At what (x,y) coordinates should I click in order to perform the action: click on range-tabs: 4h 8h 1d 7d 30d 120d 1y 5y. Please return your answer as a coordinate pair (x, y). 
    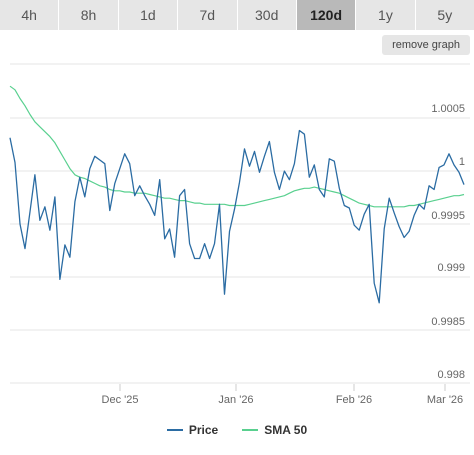
    Looking at the image, I should click on (237, 15).